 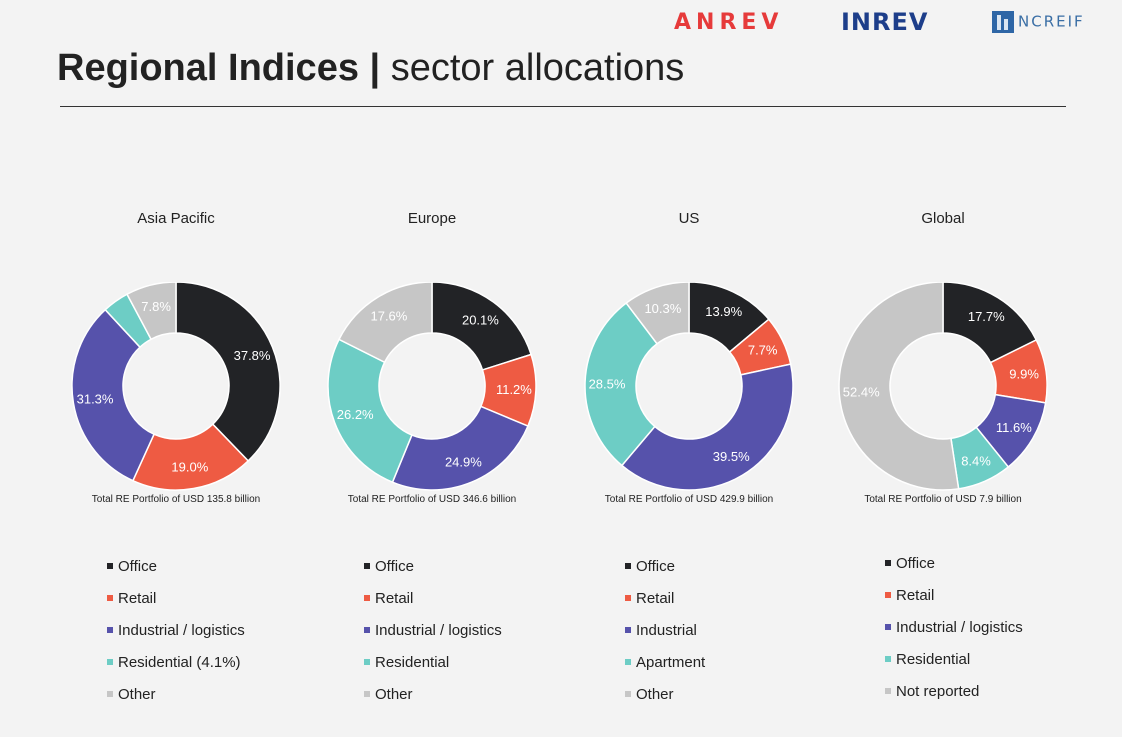 I want to click on slice-label-other: 10.3%, so click(x=662, y=308).